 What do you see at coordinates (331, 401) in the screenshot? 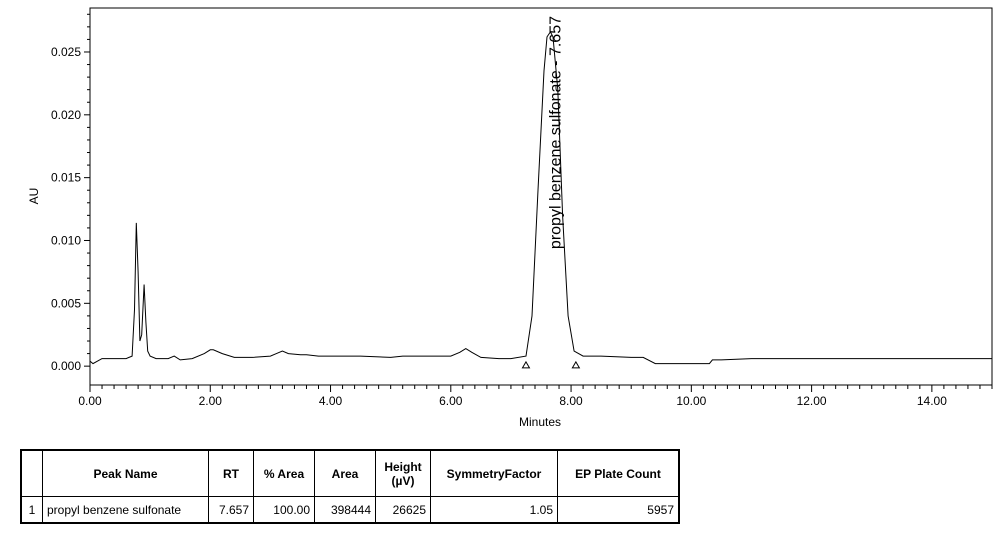
I see `x-tick-label: 4.00` at bounding box center [331, 401].